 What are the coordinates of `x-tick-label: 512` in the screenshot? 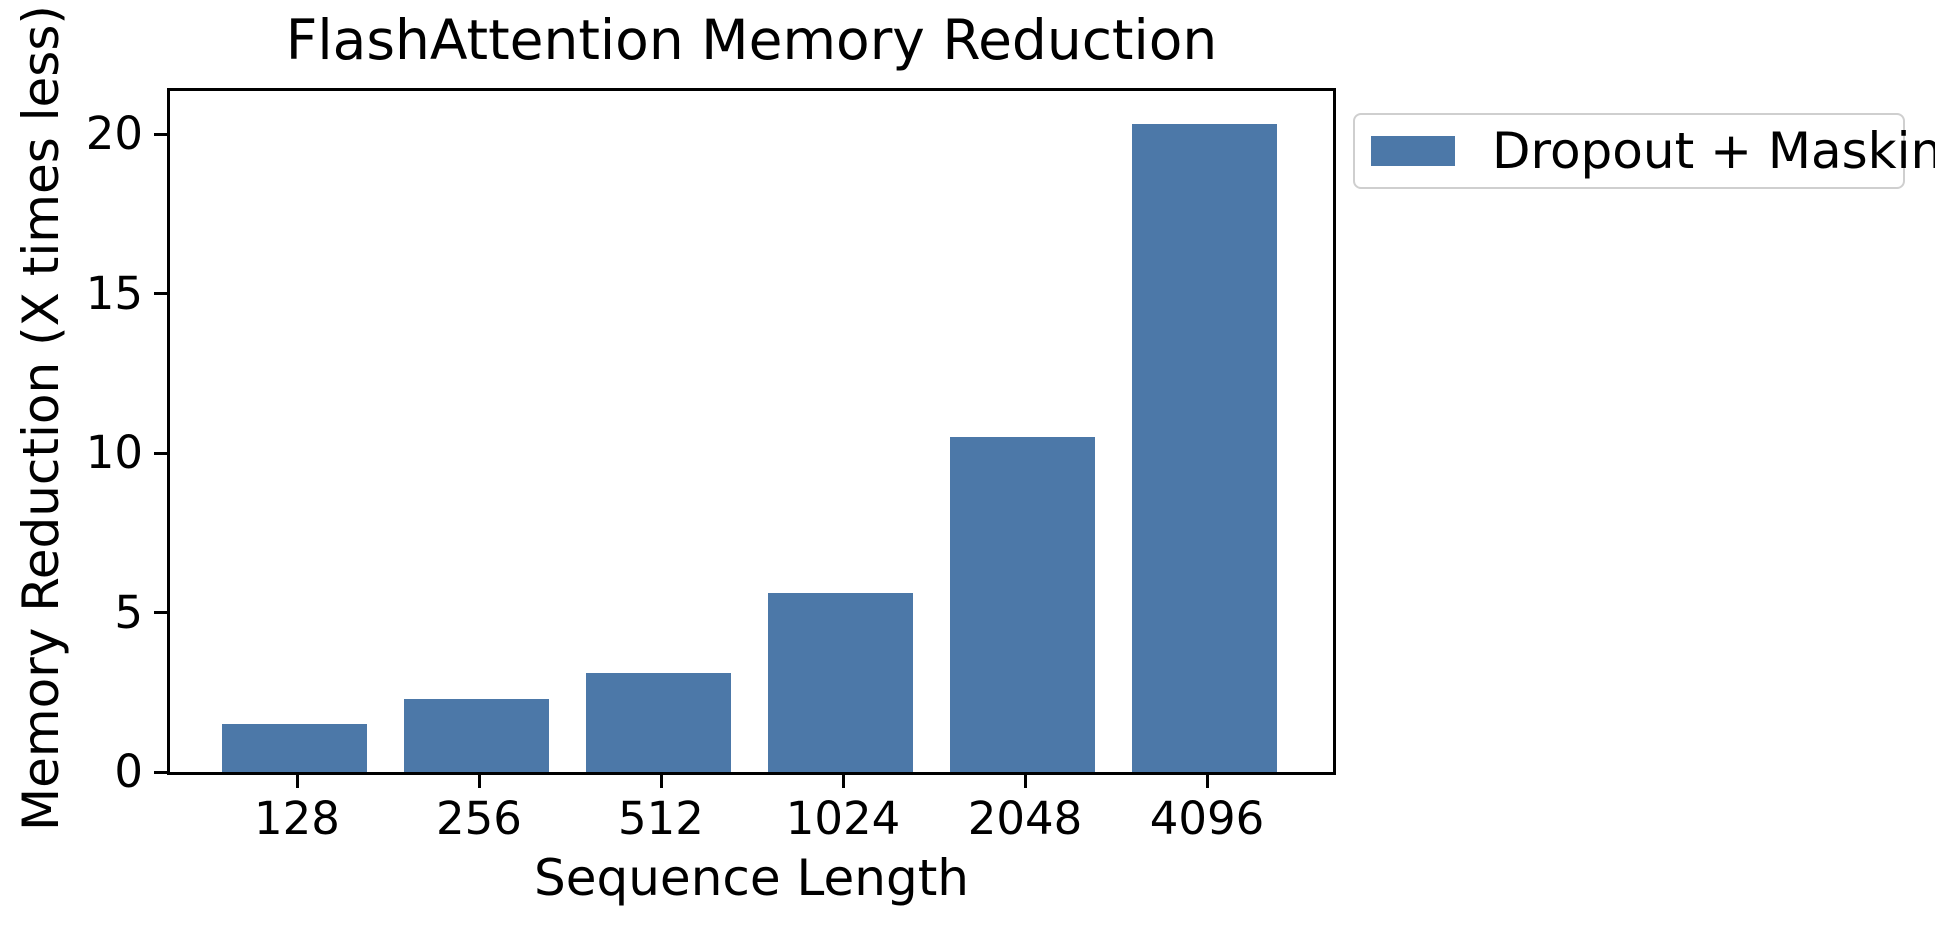 It's located at (661, 818).